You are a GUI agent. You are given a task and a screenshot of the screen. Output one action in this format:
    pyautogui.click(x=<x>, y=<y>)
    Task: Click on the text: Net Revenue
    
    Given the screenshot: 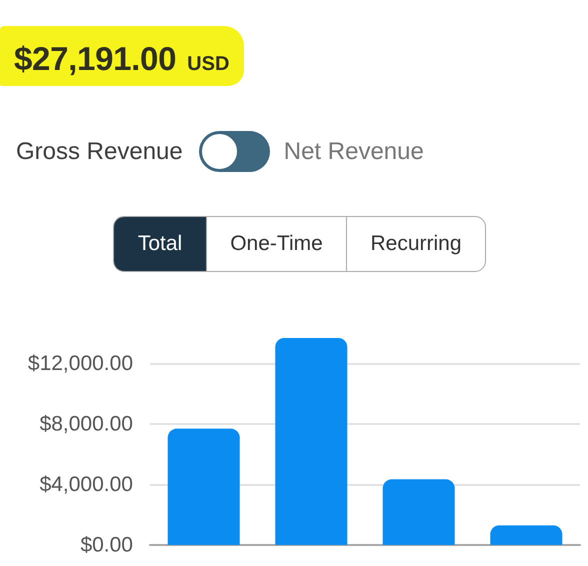 What is the action you would take?
    pyautogui.click(x=354, y=152)
    